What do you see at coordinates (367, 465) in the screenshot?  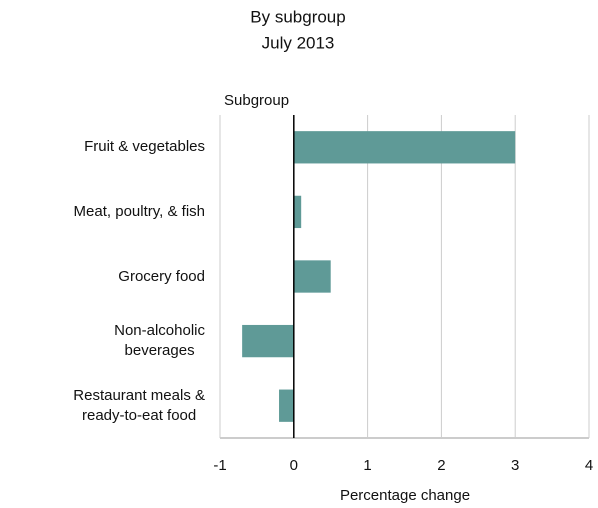 I see `x-tick-label: 1` at bounding box center [367, 465].